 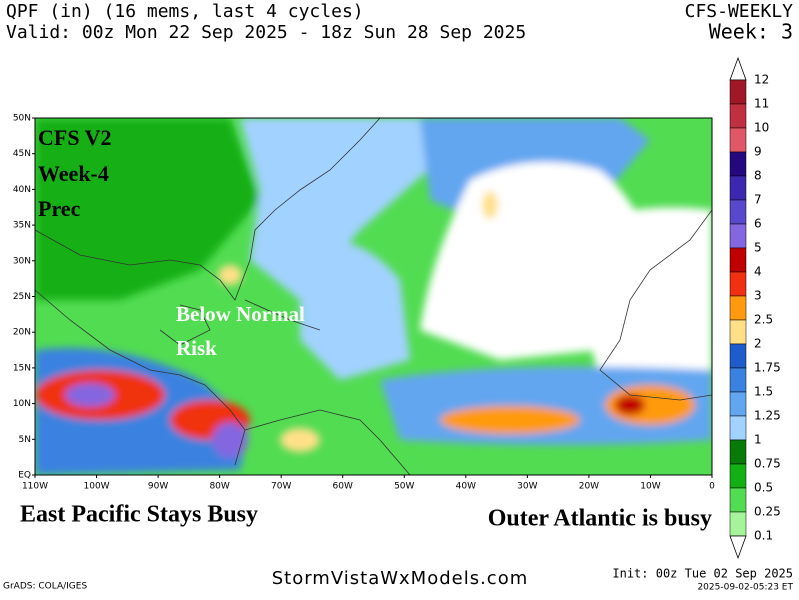 I want to click on bottom-right-annotation: Outer Atlantic is busy, so click(x=600, y=519).